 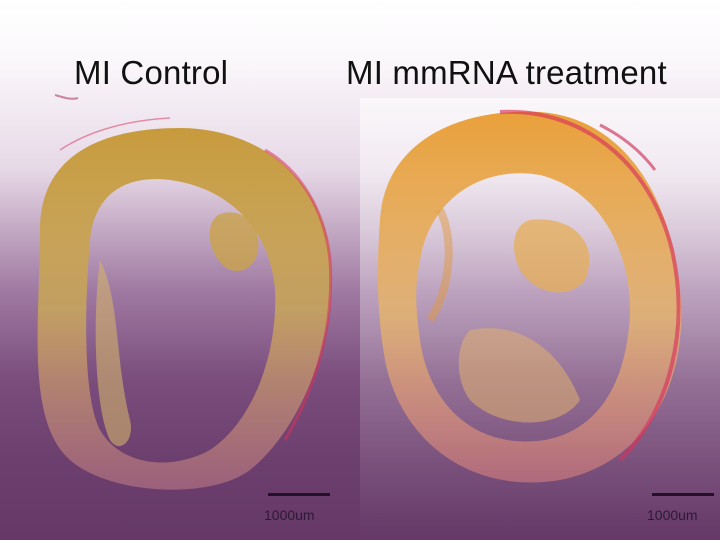 What do you see at coordinates (298, 294) in the screenshot?
I see `control-scar-edge` at bounding box center [298, 294].